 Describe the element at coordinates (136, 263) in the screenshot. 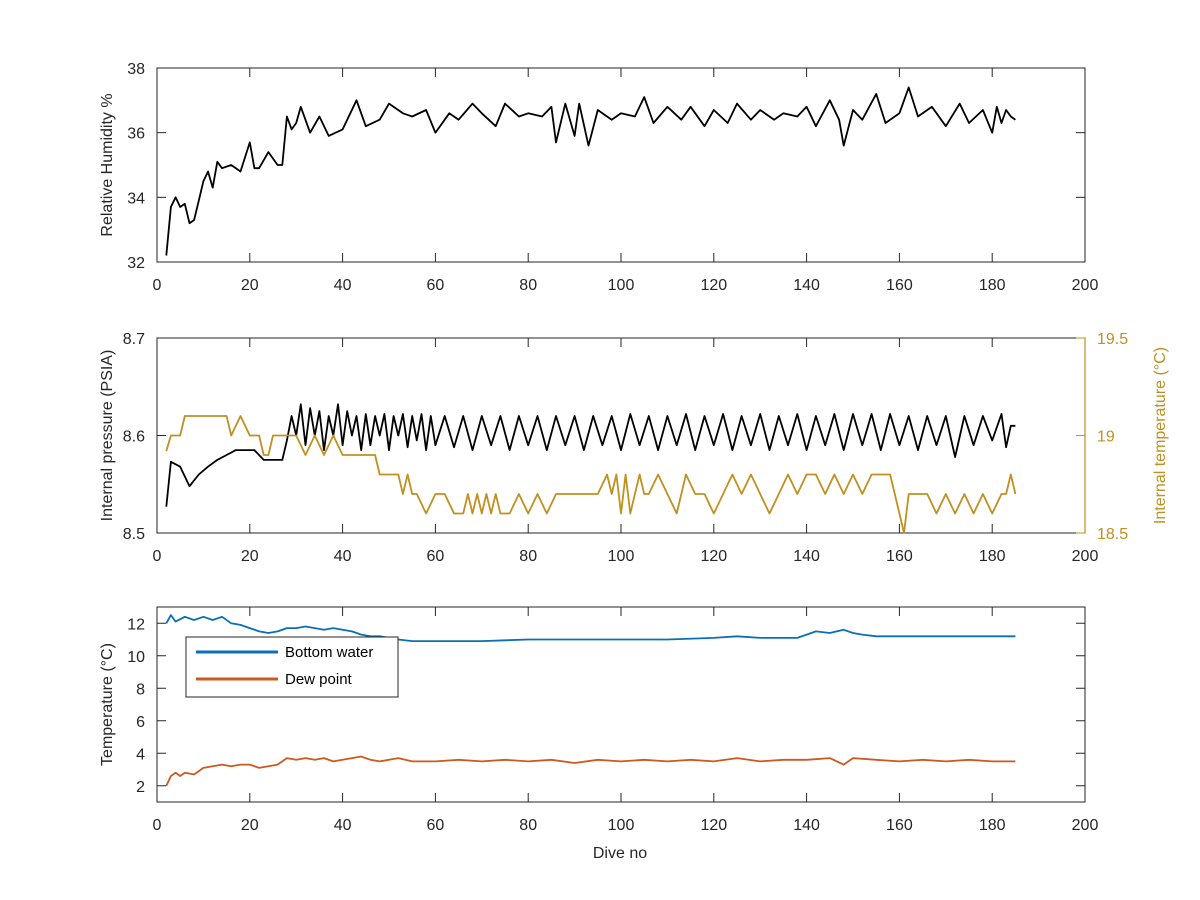

I see `y-tick-label: 32` at that location.